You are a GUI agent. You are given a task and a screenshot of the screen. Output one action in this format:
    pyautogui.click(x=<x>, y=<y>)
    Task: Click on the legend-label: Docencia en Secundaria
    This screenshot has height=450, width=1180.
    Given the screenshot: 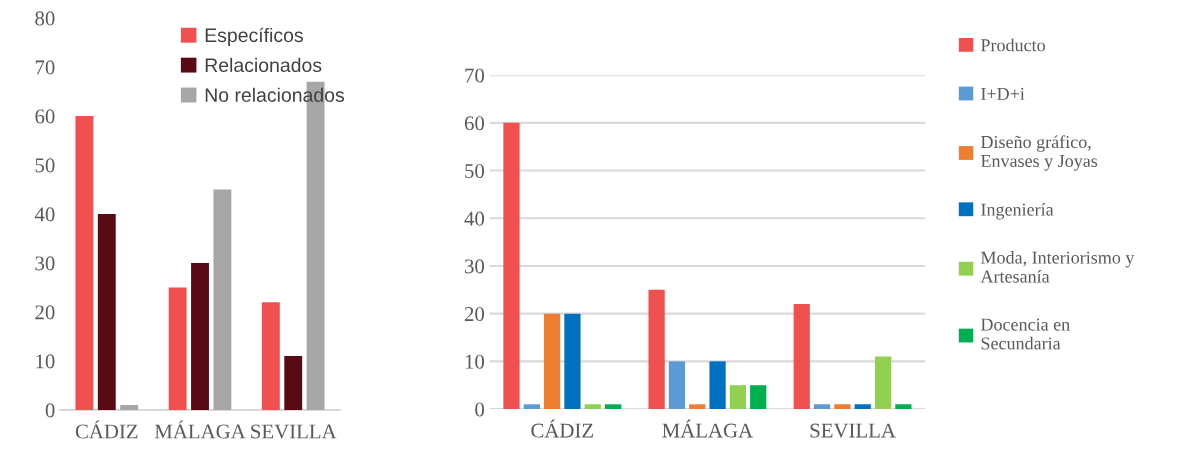 What is the action you would take?
    pyautogui.click(x=1025, y=334)
    